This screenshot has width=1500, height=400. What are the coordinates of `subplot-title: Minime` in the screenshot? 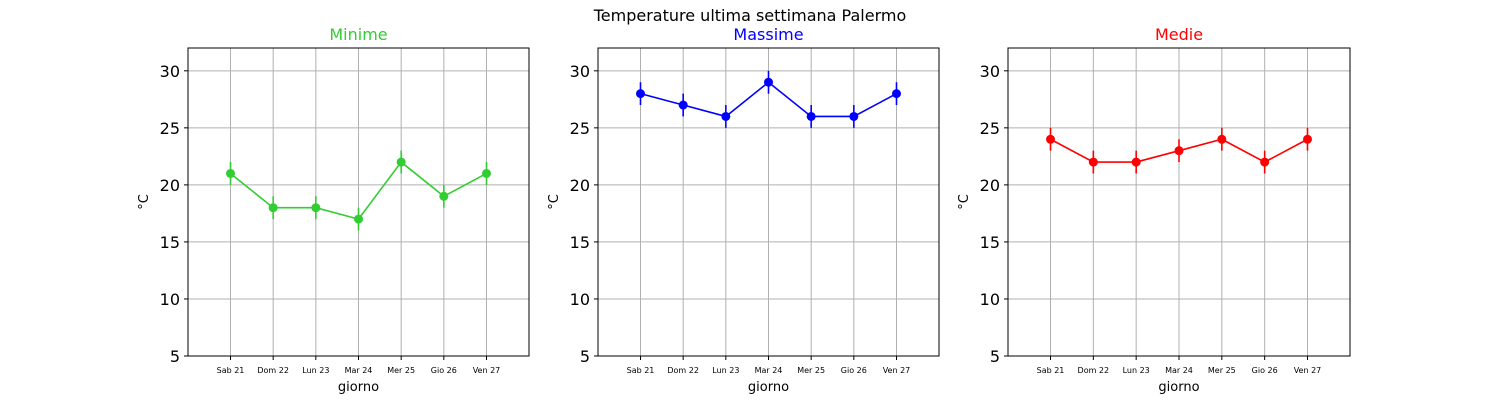 It's located at (358, 34).